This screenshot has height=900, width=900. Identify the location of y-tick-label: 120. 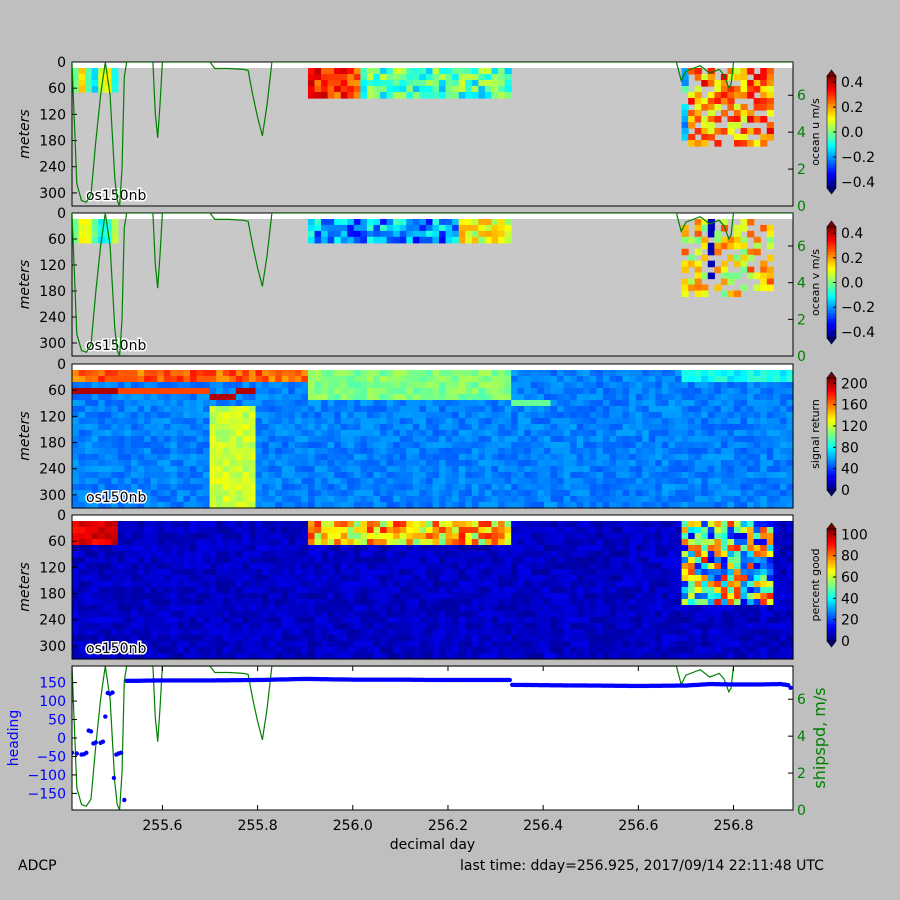
(52, 417).